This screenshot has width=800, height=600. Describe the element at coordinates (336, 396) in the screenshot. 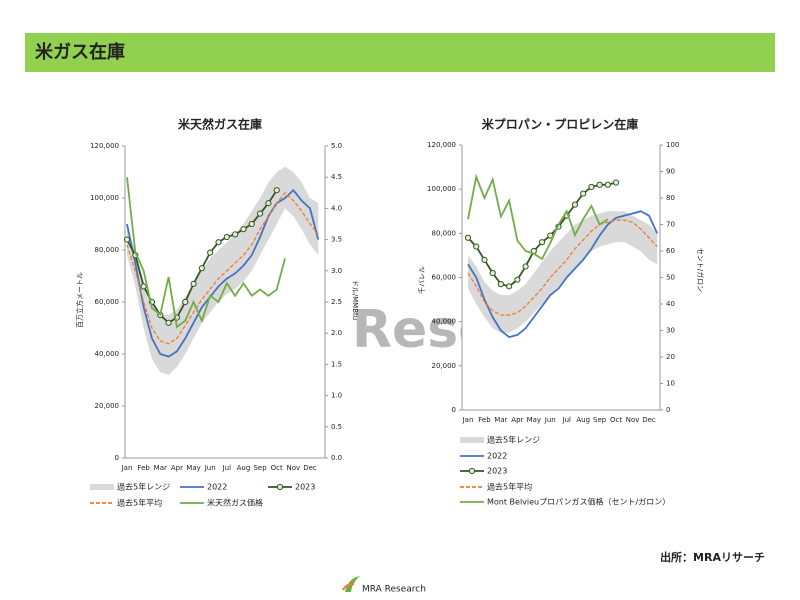

I see `y2-tick-label: 1.0` at that location.